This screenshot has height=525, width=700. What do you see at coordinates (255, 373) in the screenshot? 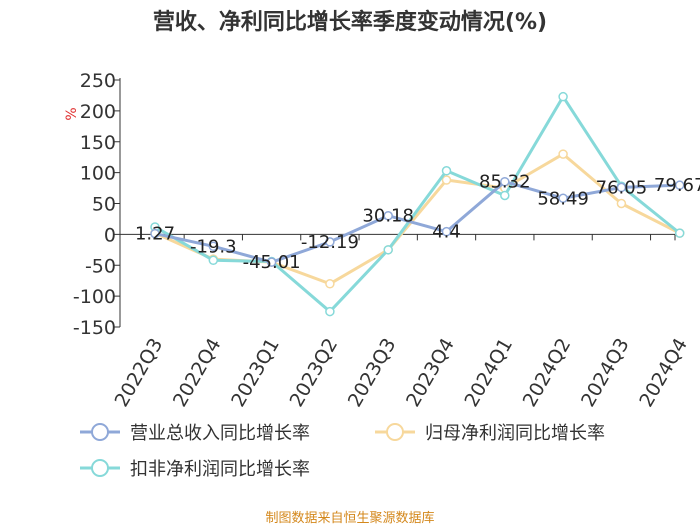
I see `x-tick-label: 2023Q1` at bounding box center [255, 373].